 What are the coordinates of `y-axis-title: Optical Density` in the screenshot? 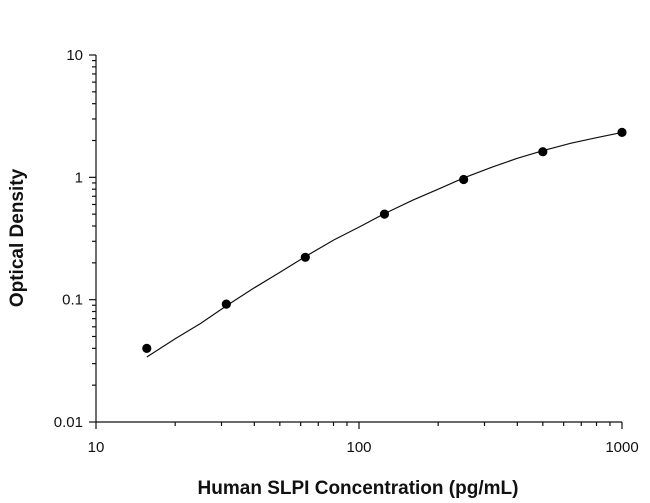 It's located at (17, 237).